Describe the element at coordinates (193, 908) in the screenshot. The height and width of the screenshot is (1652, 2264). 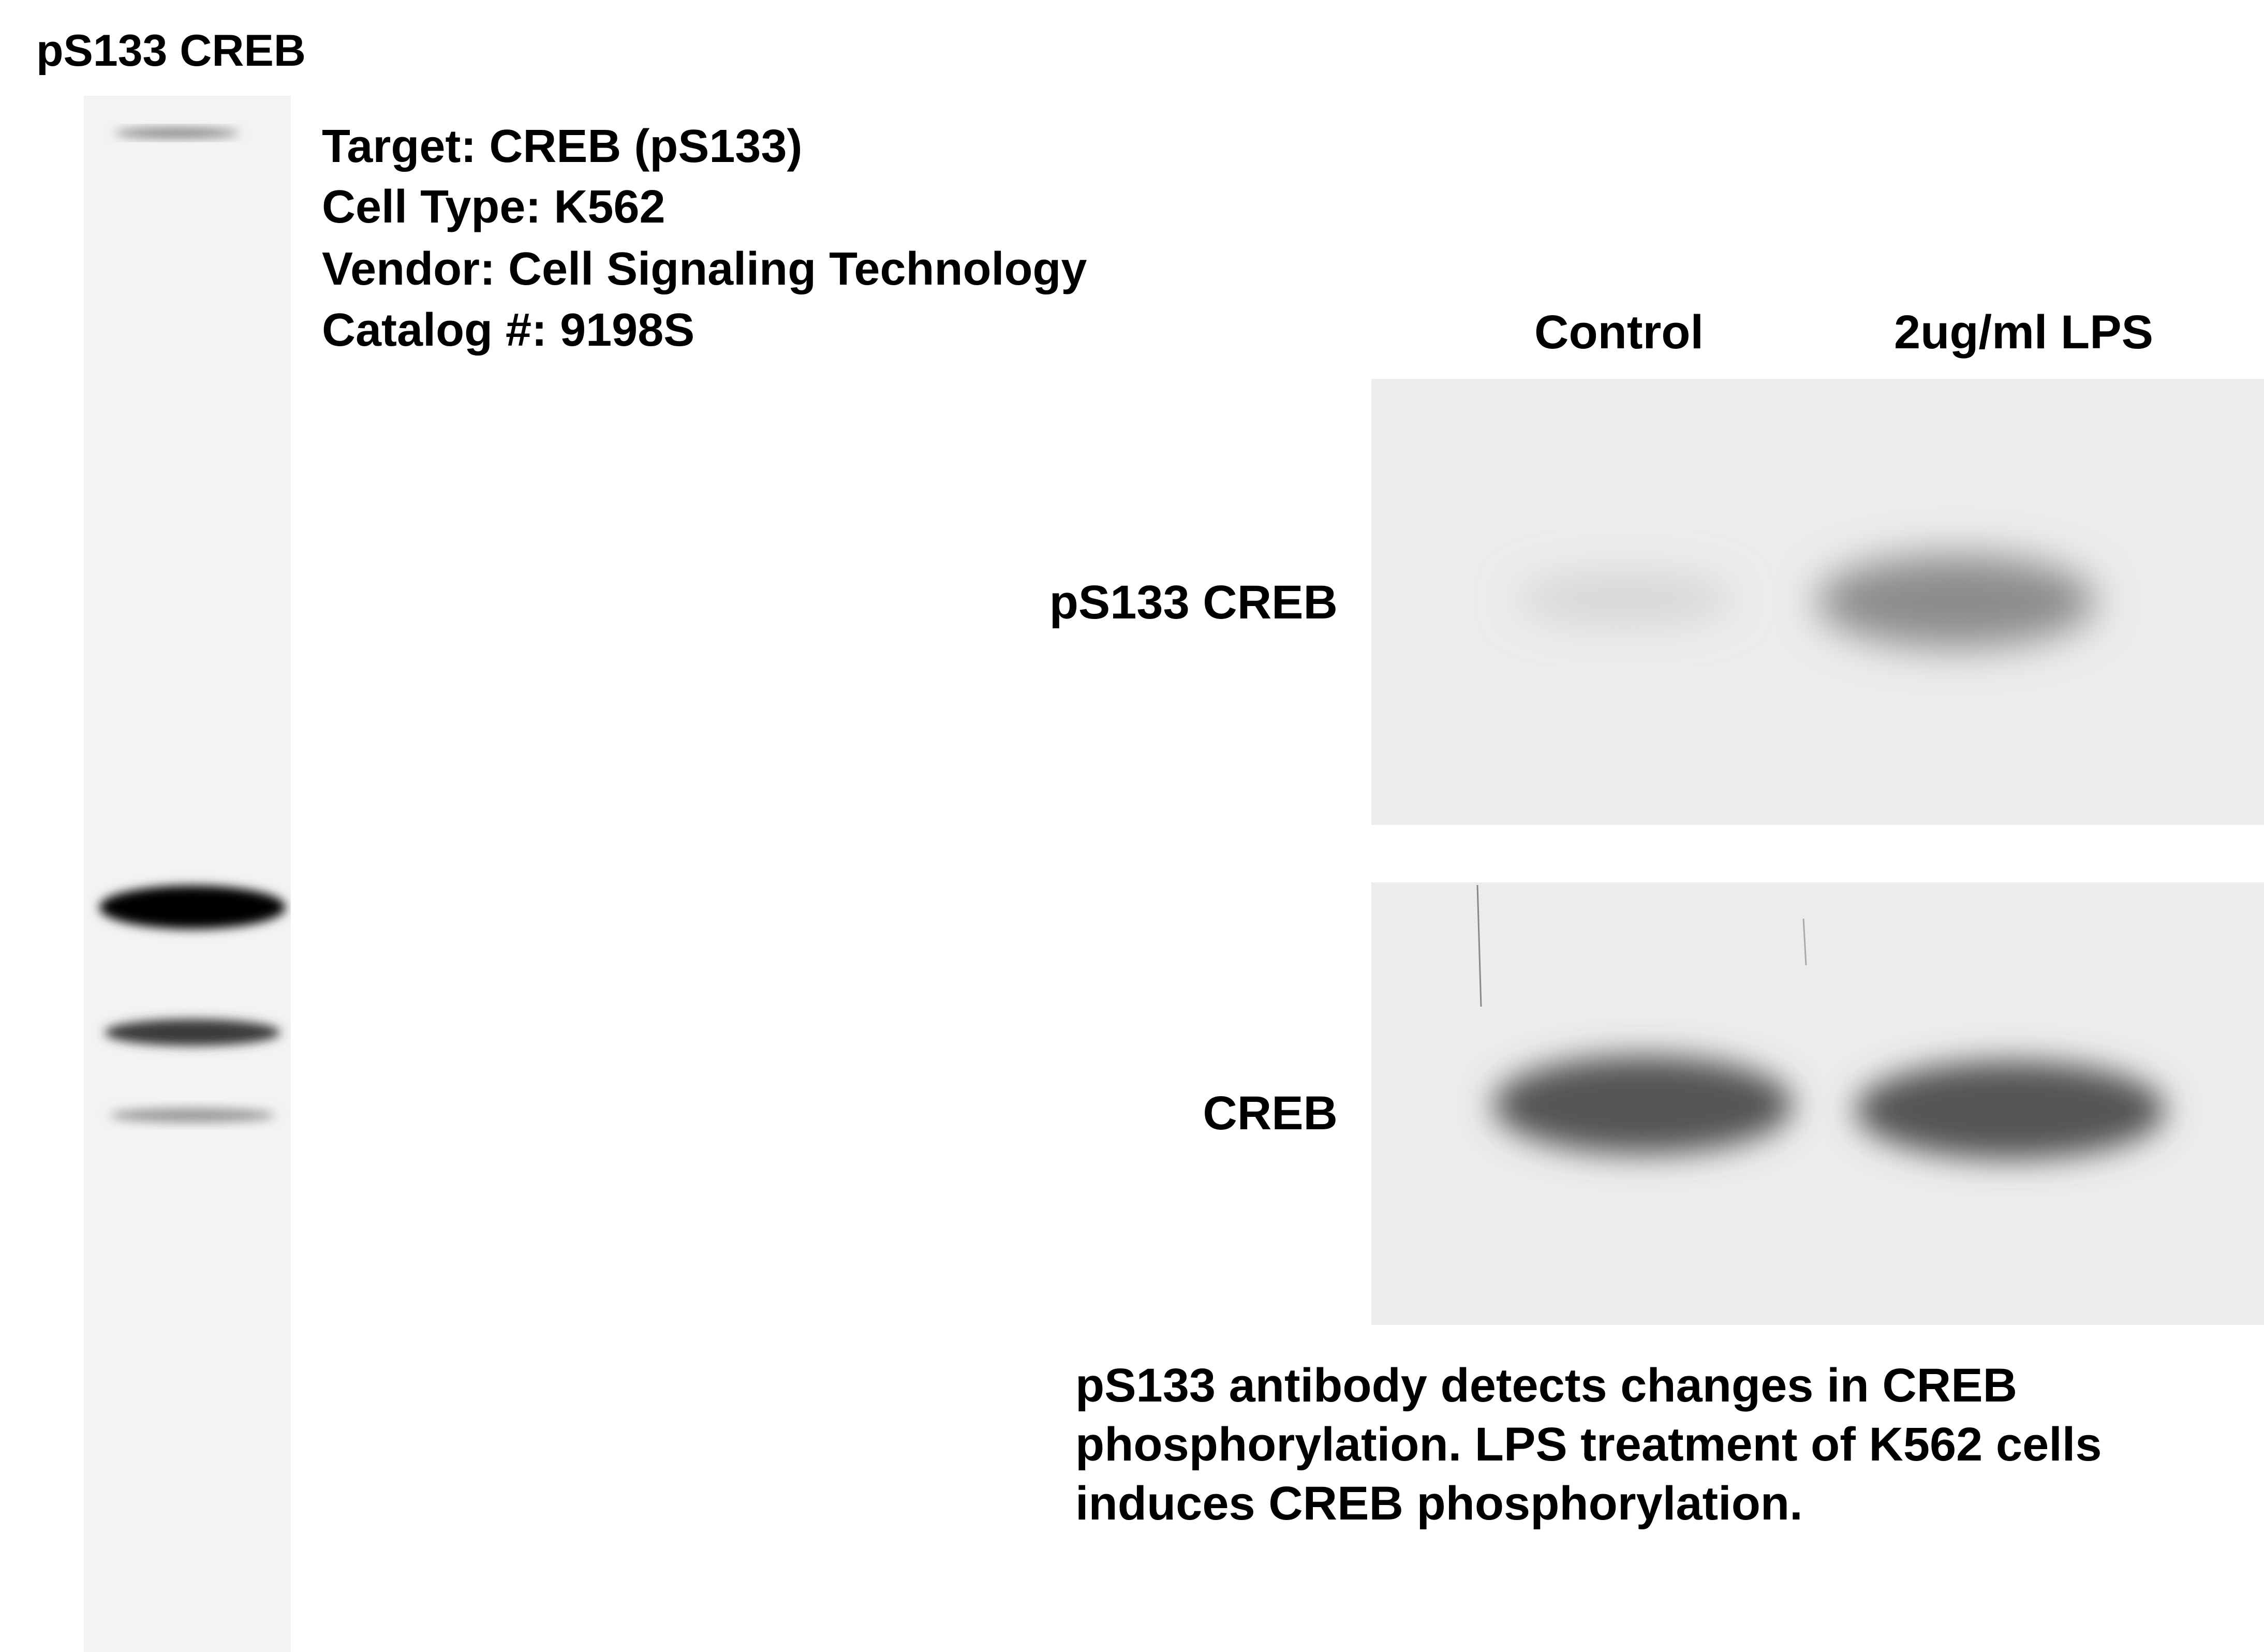
I see `lane-band-major` at that location.